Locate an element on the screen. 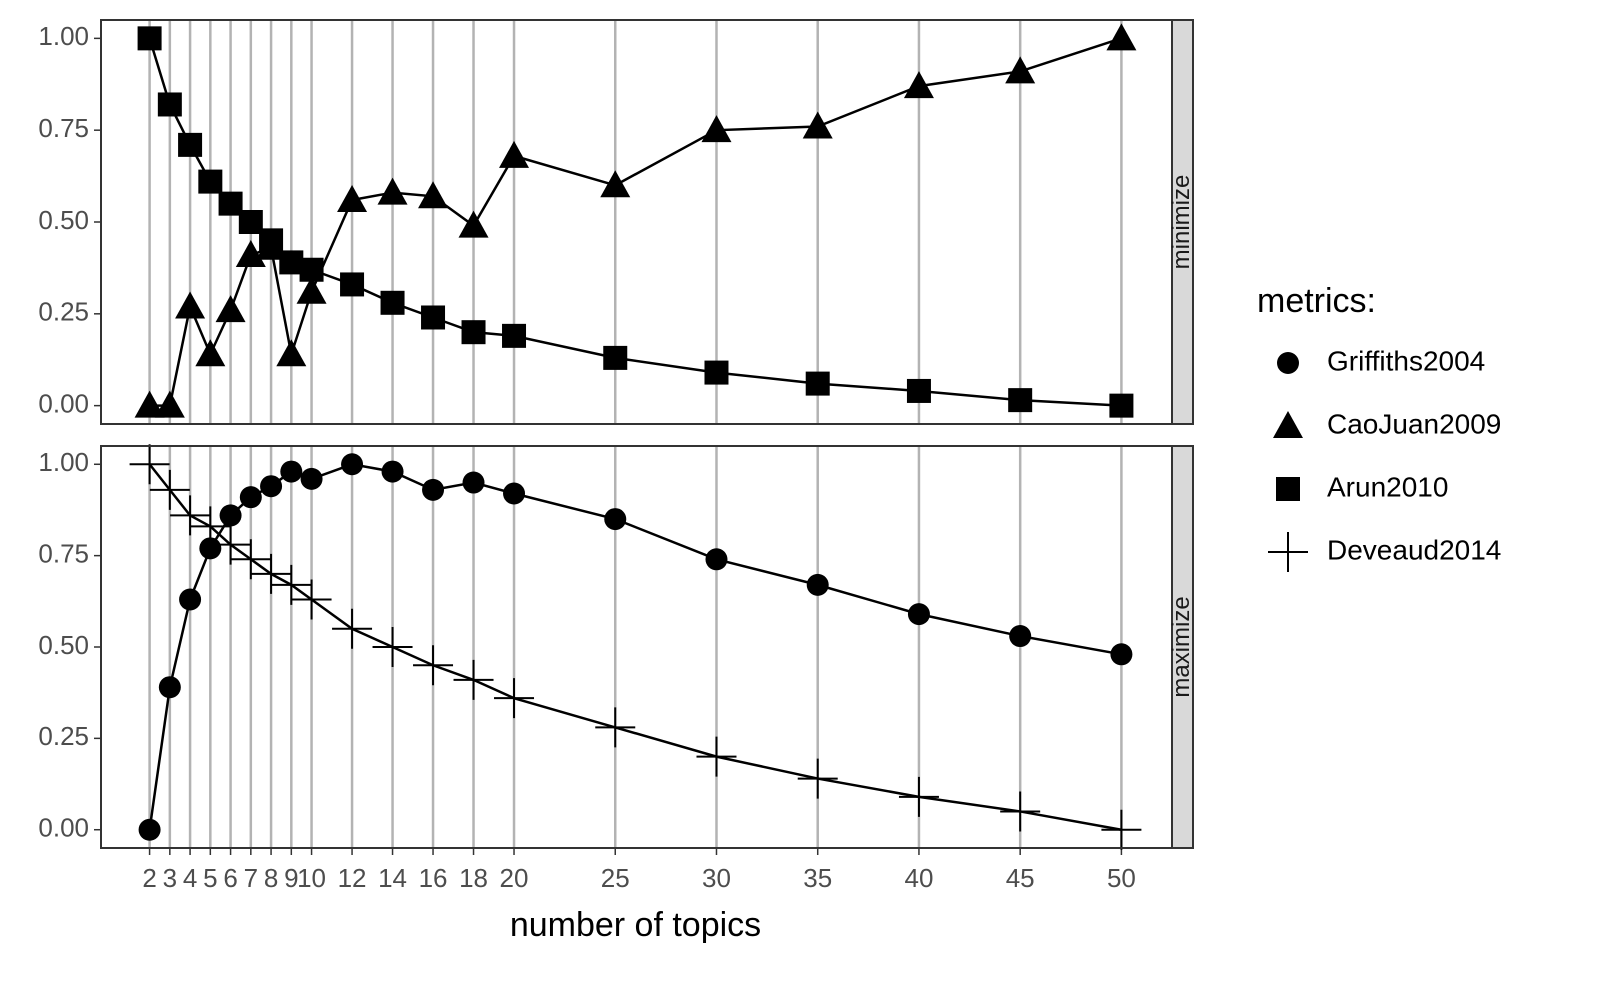 The image size is (1600, 988). x-tick-label: 8 is located at coordinates (271, 878).